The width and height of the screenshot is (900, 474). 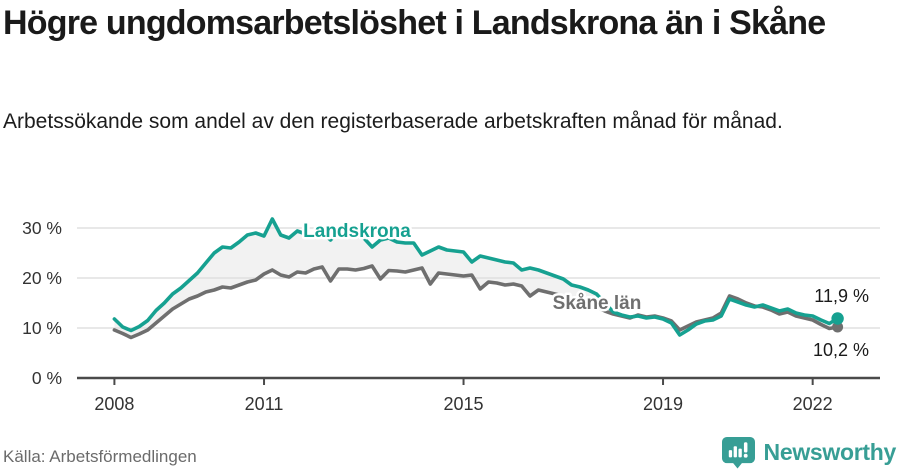 What do you see at coordinates (100, 456) in the screenshot?
I see `source-note: Källa: Arbetsförmedlingen` at bounding box center [100, 456].